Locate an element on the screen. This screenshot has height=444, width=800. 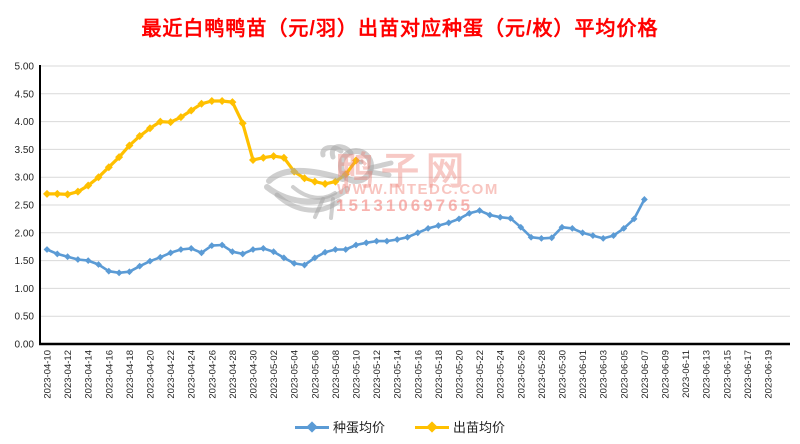
legend-marker-chumiao is located at coordinates (432, 427).